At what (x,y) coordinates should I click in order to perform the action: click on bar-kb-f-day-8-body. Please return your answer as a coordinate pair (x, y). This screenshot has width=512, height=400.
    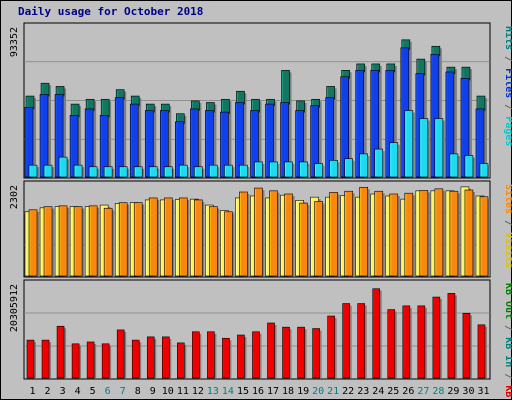
    Looking at the image, I should click on (135, 359).